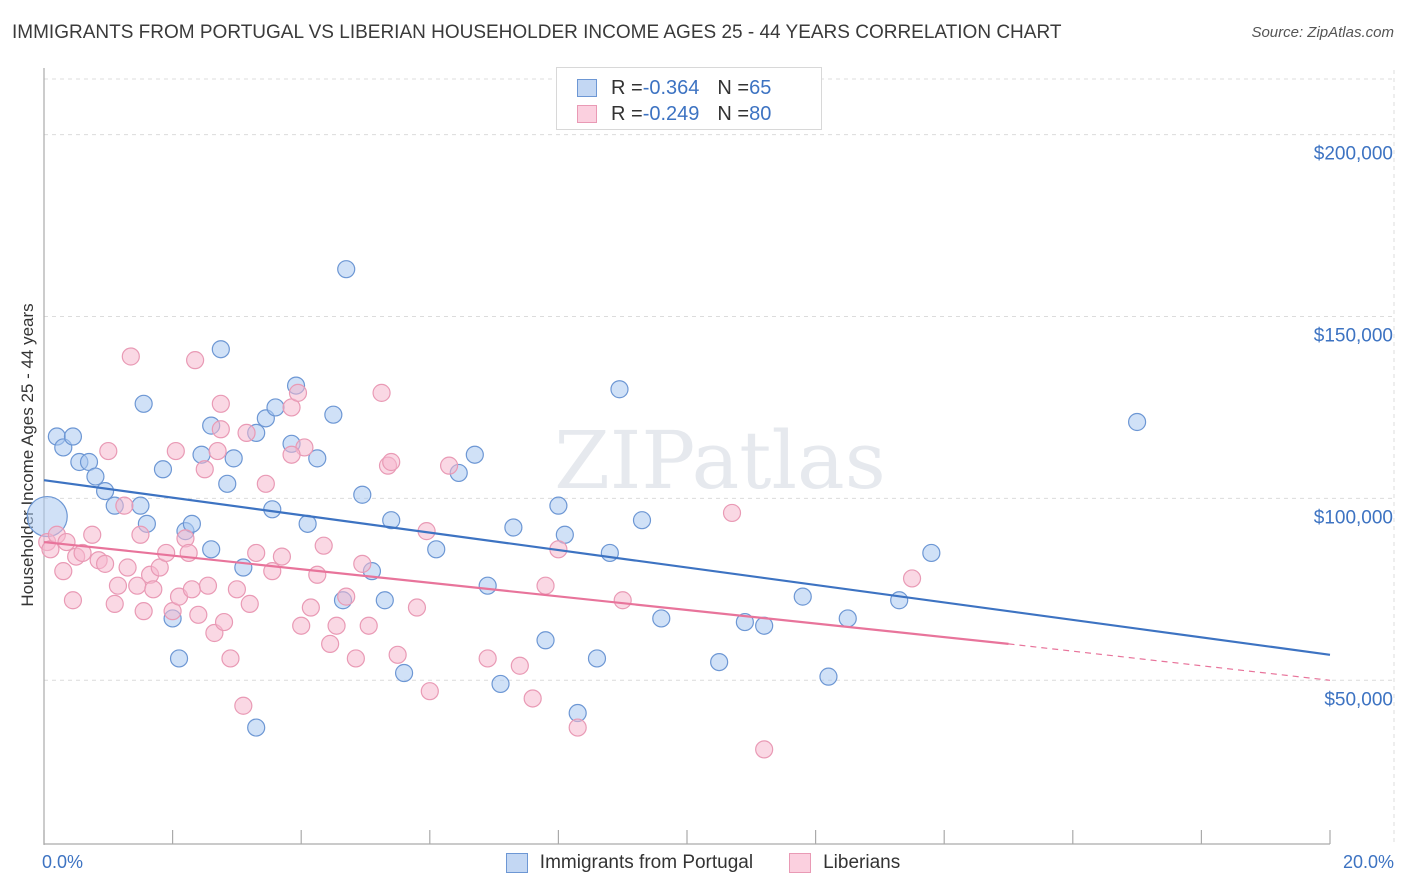 The image size is (1406, 892). What do you see at coordinates (1322, 32) in the screenshot?
I see `source-label: Source: ZipAtlas.com` at bounding box center [1322, 32].